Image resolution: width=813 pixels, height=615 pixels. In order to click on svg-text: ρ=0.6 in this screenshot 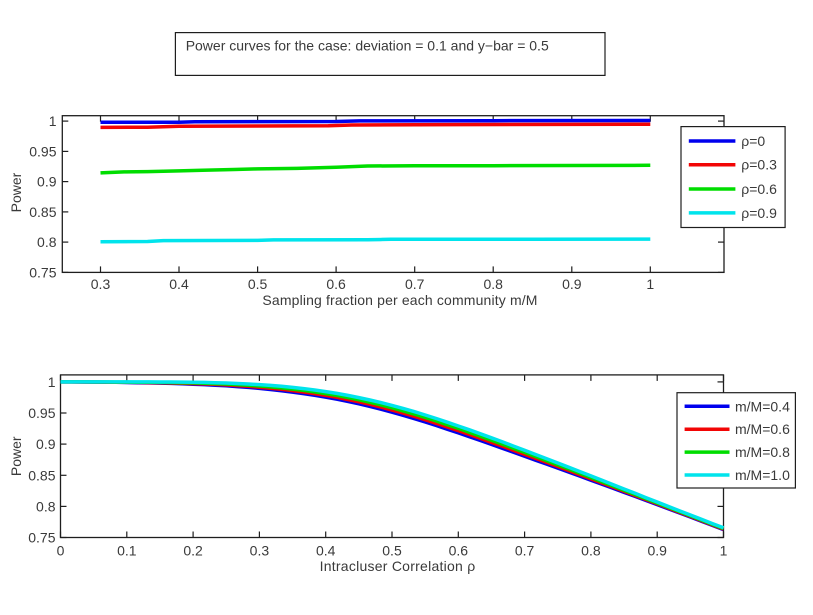, I will do `click(759, 189)`.